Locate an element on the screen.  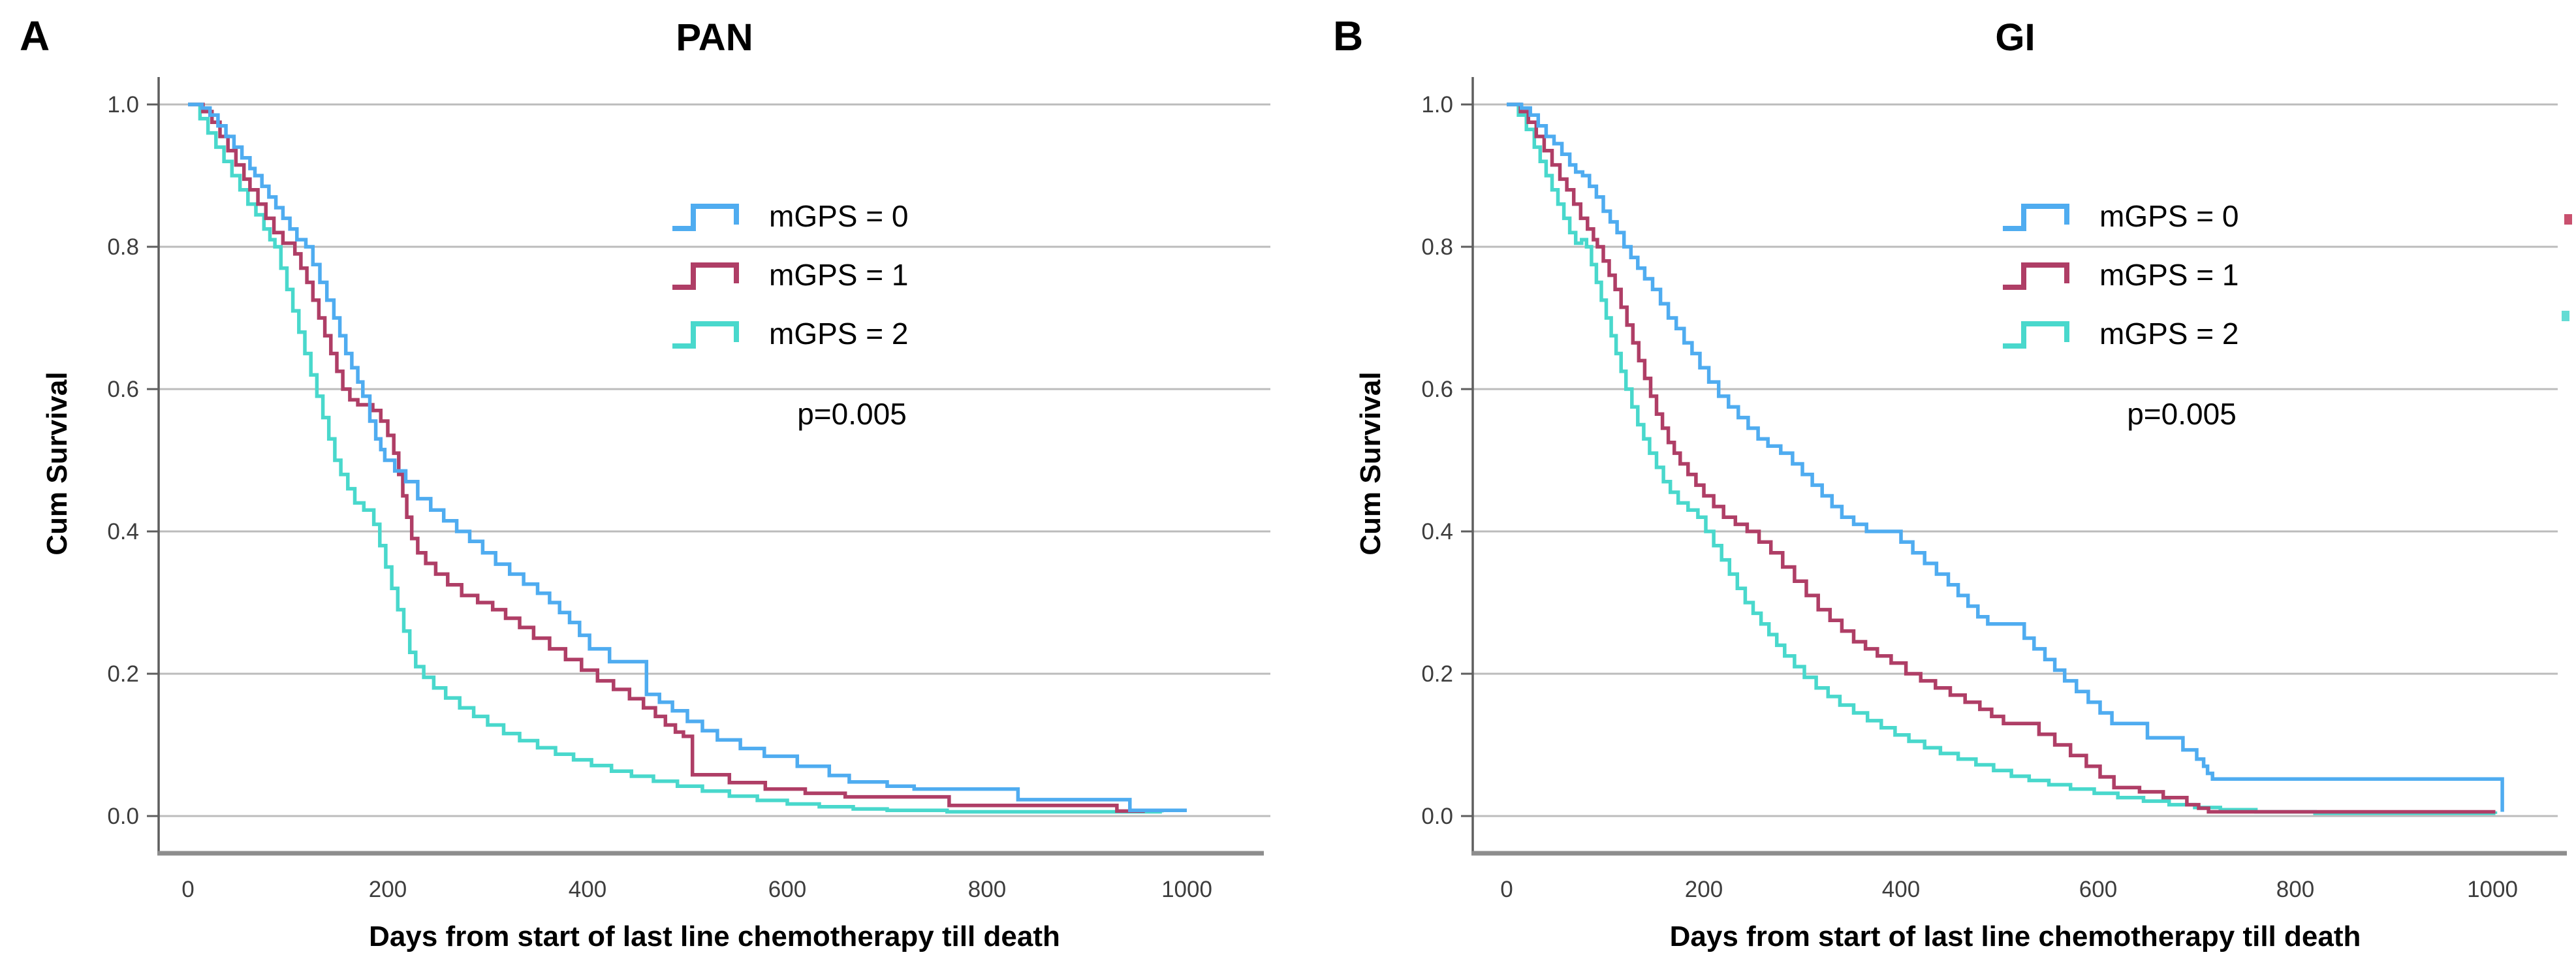
p-value-label-a: p=0.005 is located at coordinates (852, 414).